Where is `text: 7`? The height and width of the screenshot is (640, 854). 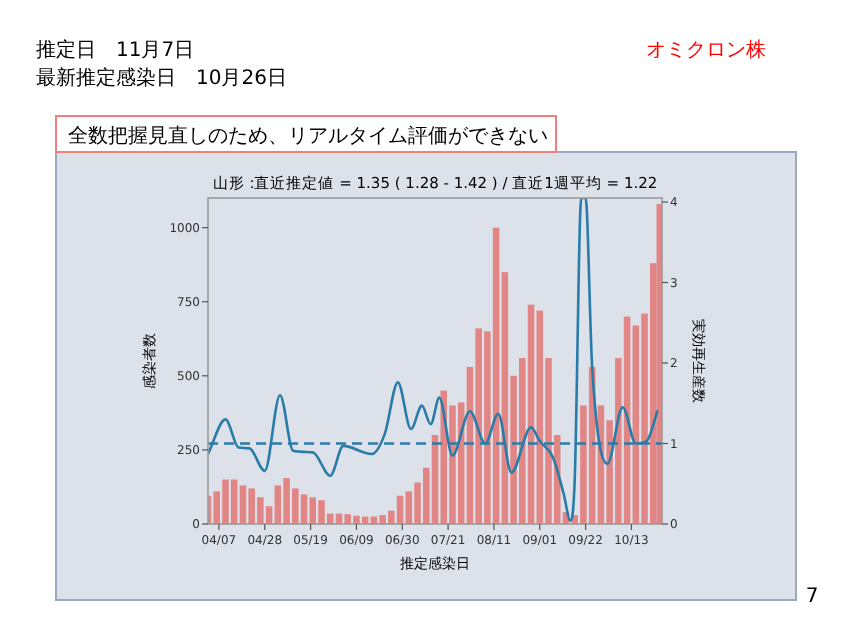
text: 7 is located at coordinates (812, 597).